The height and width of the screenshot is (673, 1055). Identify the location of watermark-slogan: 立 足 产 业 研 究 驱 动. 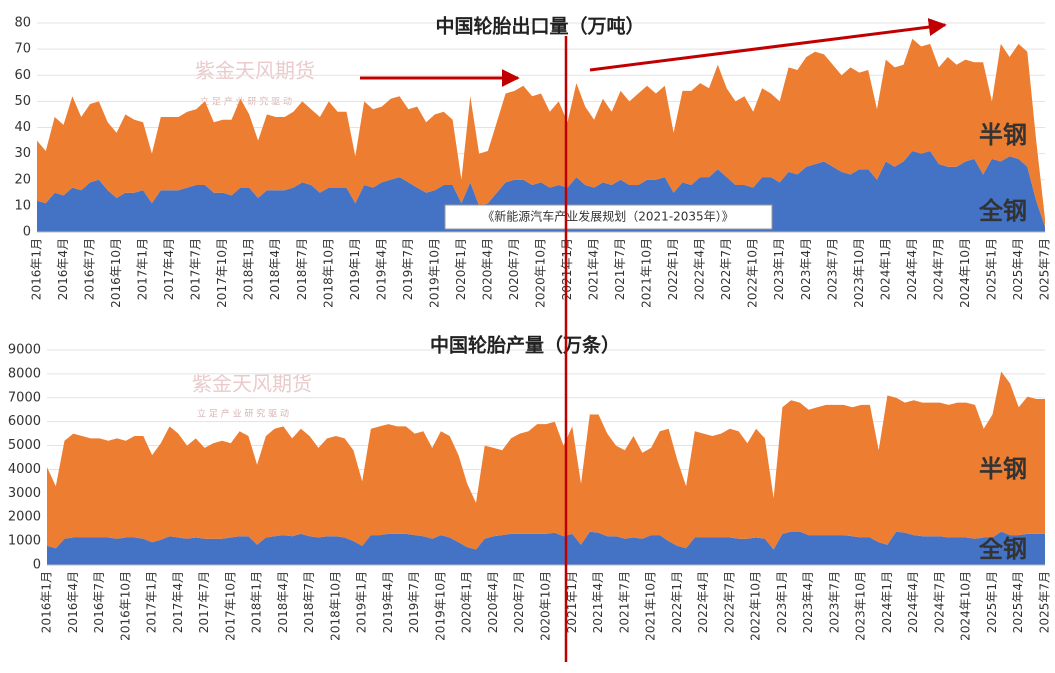
(243, 414).